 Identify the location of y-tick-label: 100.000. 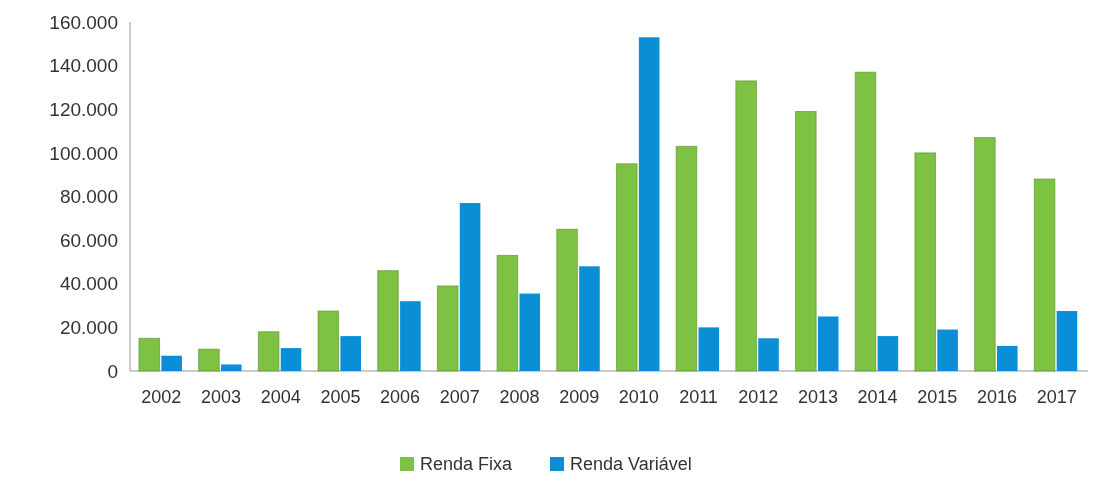
(83, 153).